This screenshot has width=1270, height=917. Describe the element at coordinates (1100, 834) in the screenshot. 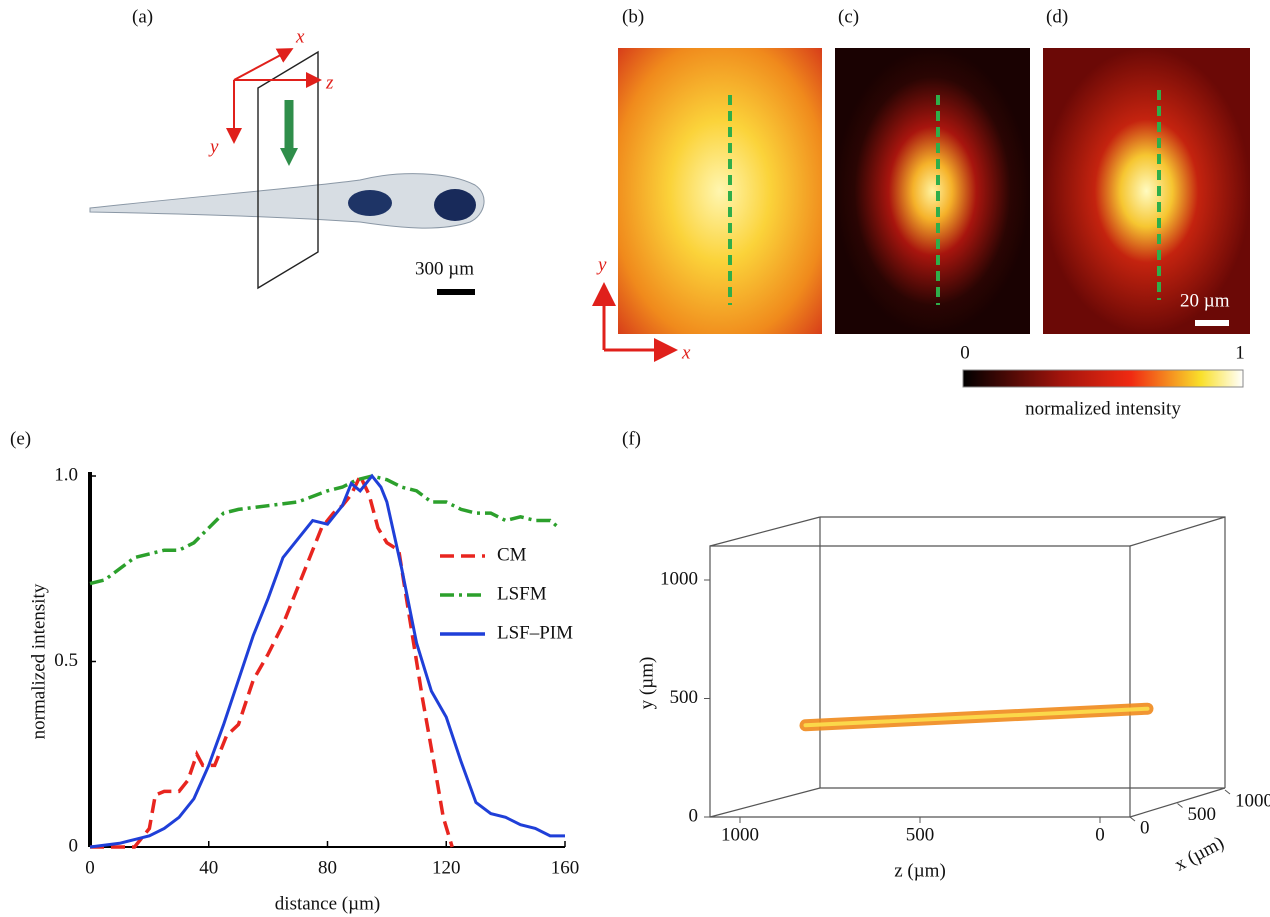

I see `z-tick-label: 0` at that location.